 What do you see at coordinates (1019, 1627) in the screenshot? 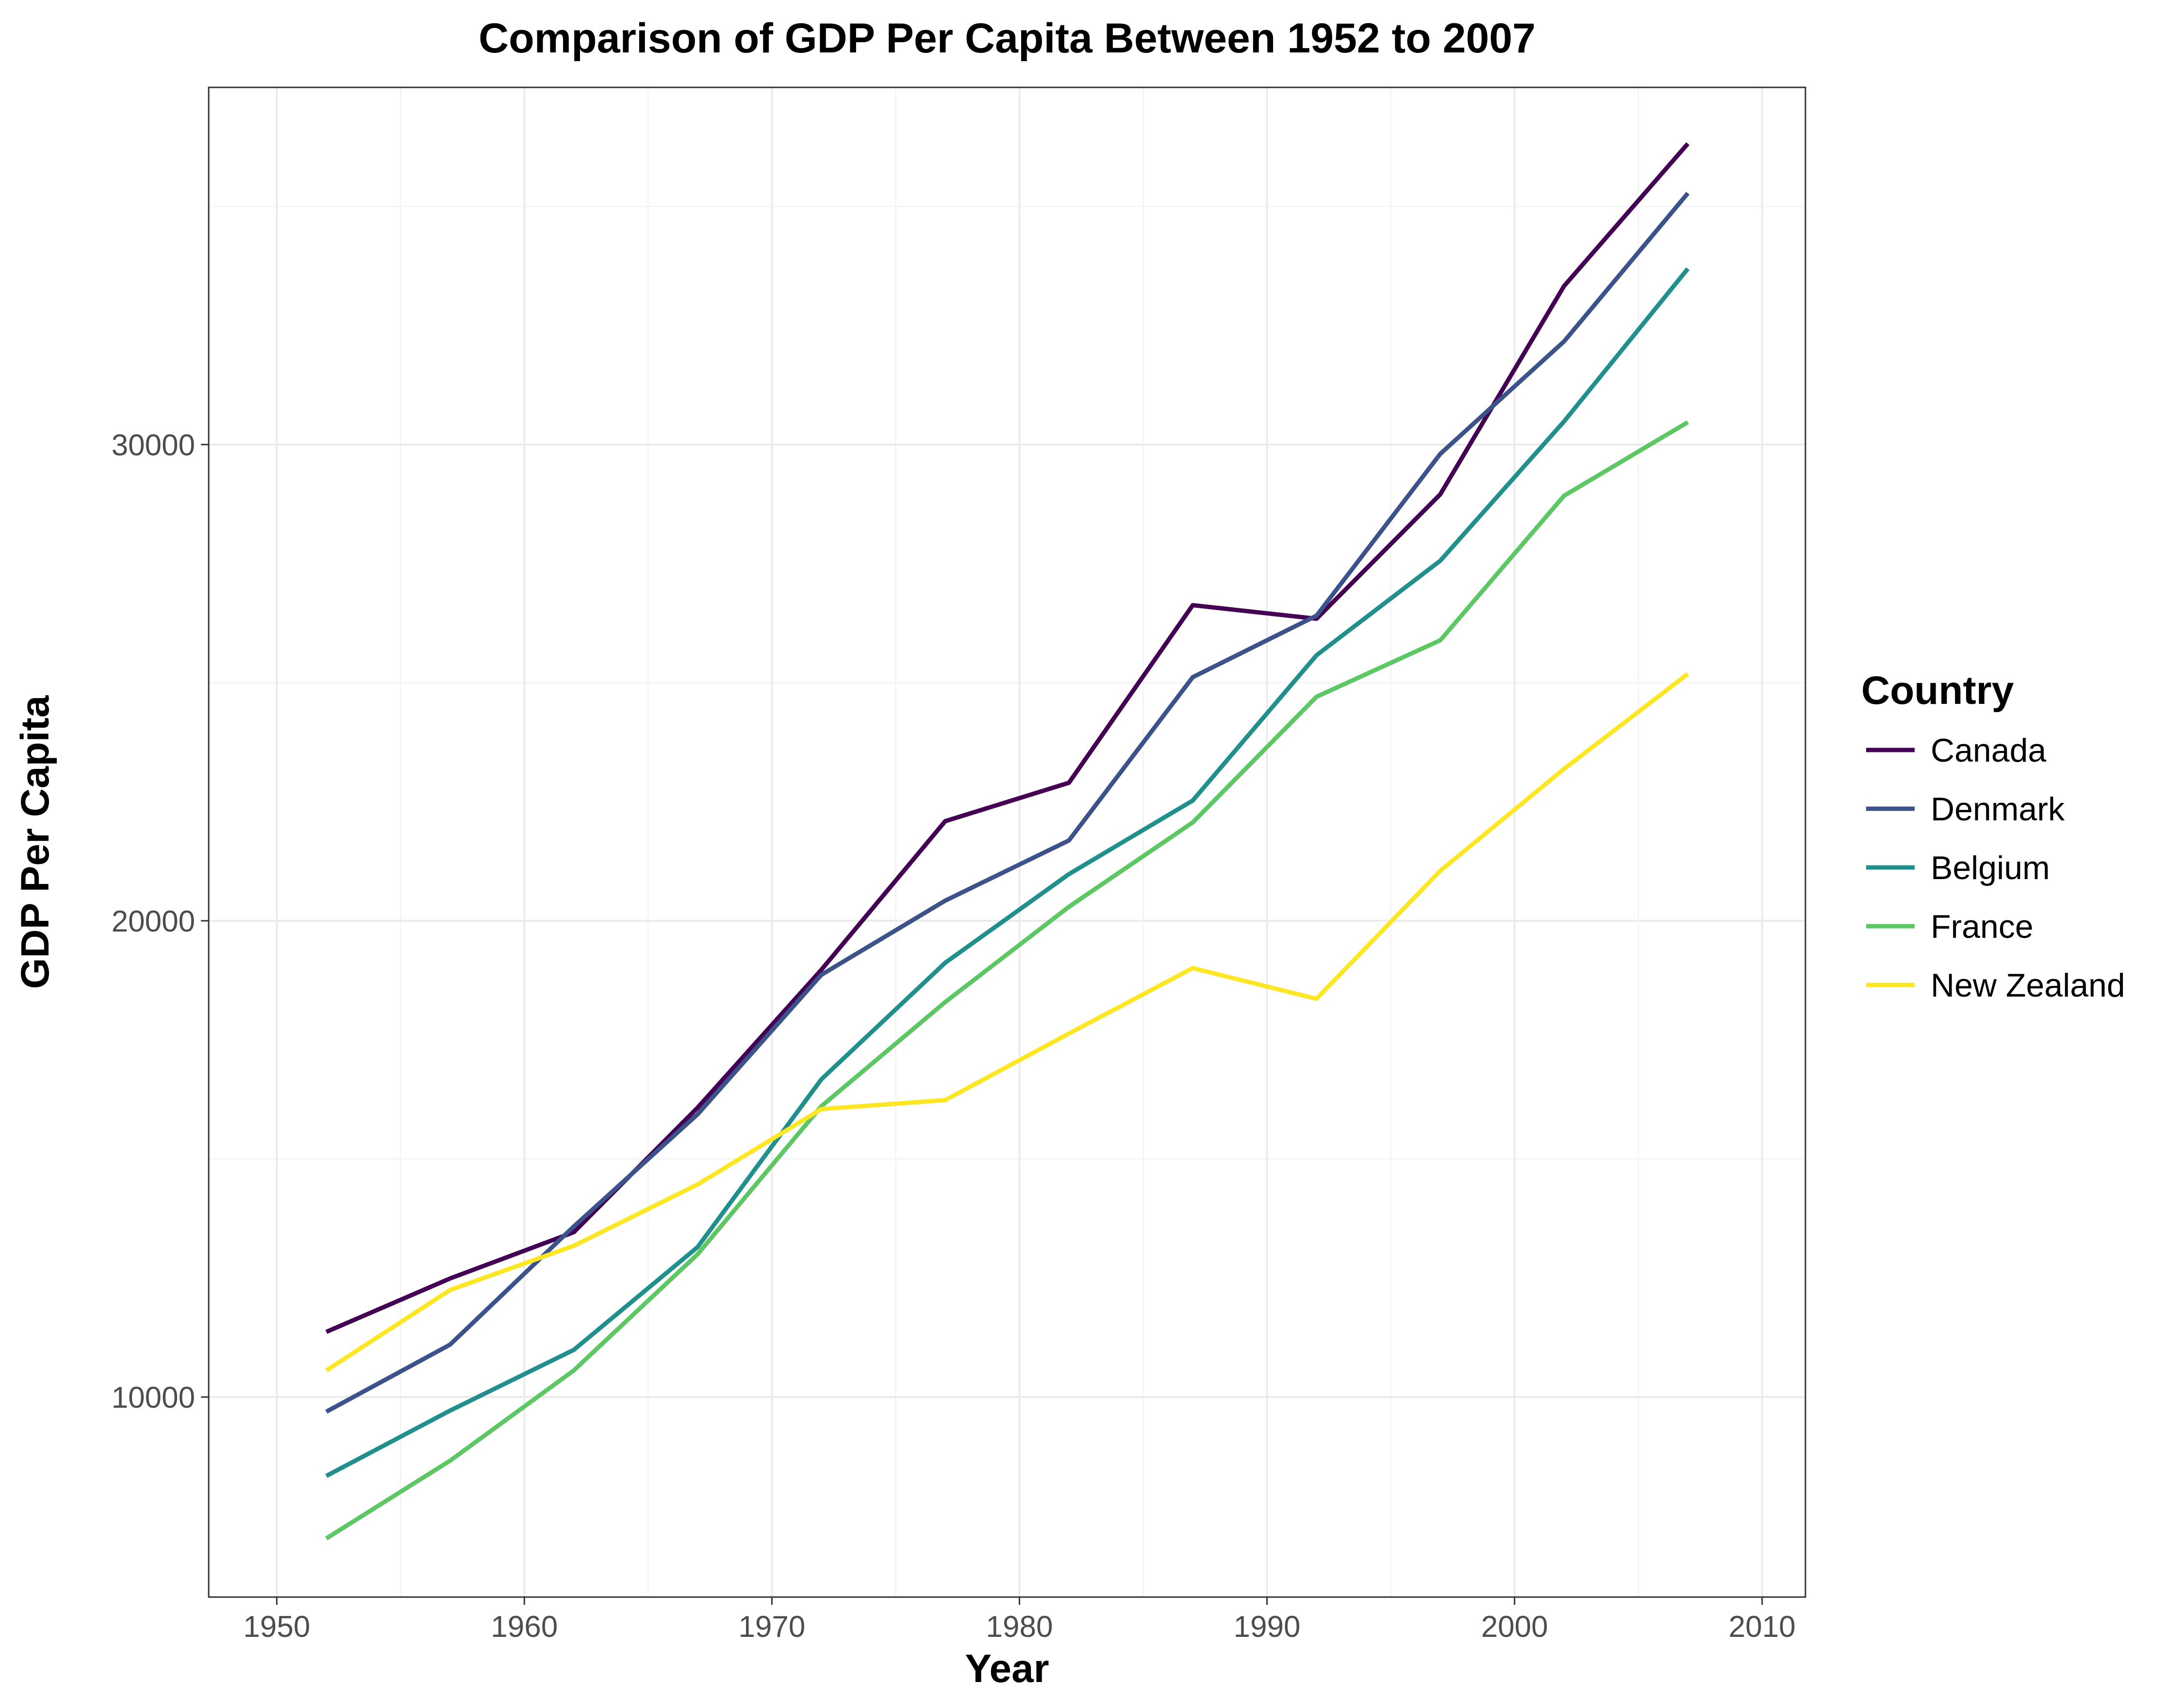
I see `x-tick-label: 1980` at bounding box center [1019, 1627].